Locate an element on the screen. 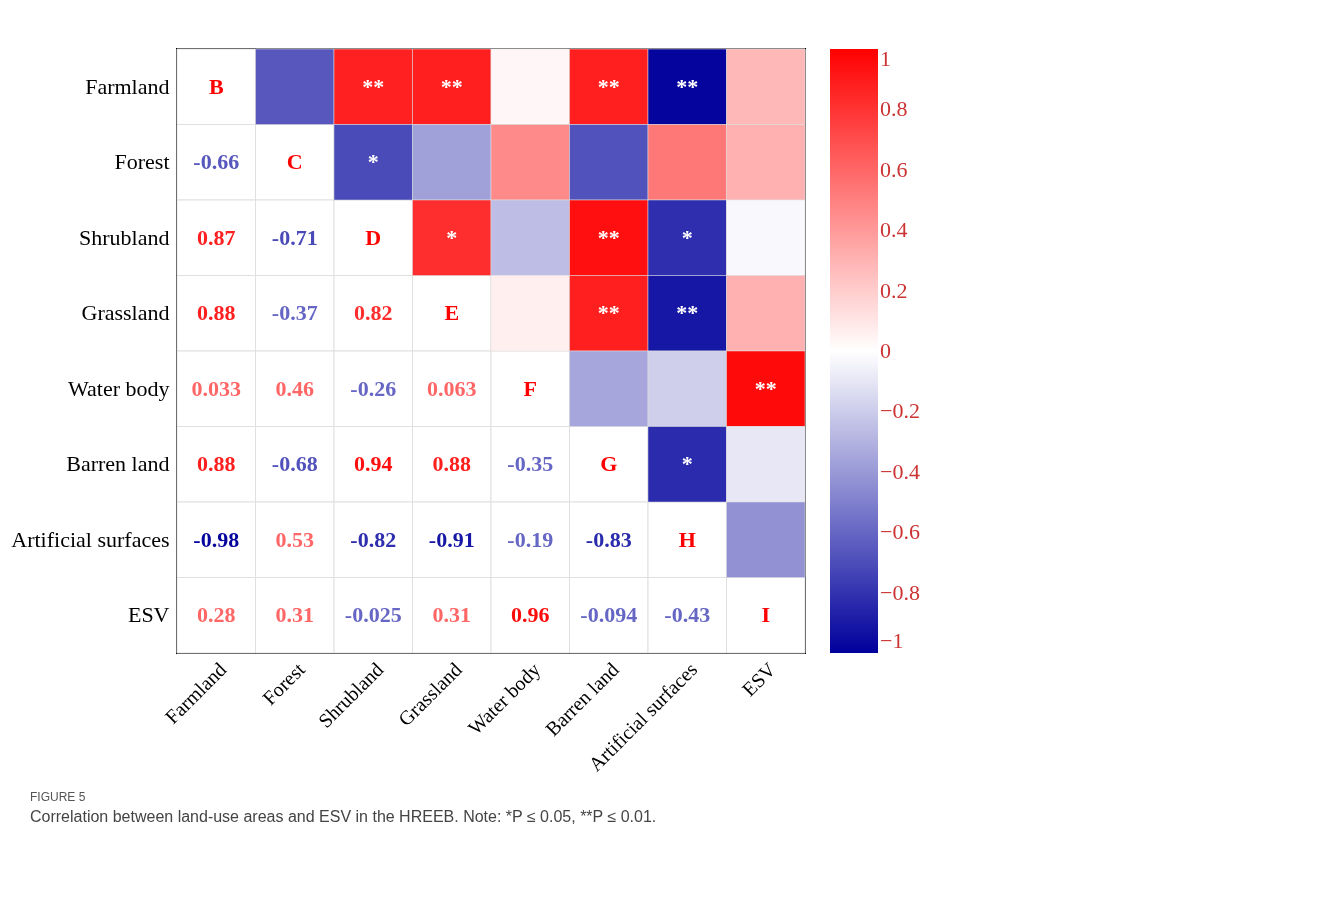 Image resolution: width=1325 pixels, height=912 pixels. y-tick-label: Artificial surfaces is located at coordinates (90, 539).